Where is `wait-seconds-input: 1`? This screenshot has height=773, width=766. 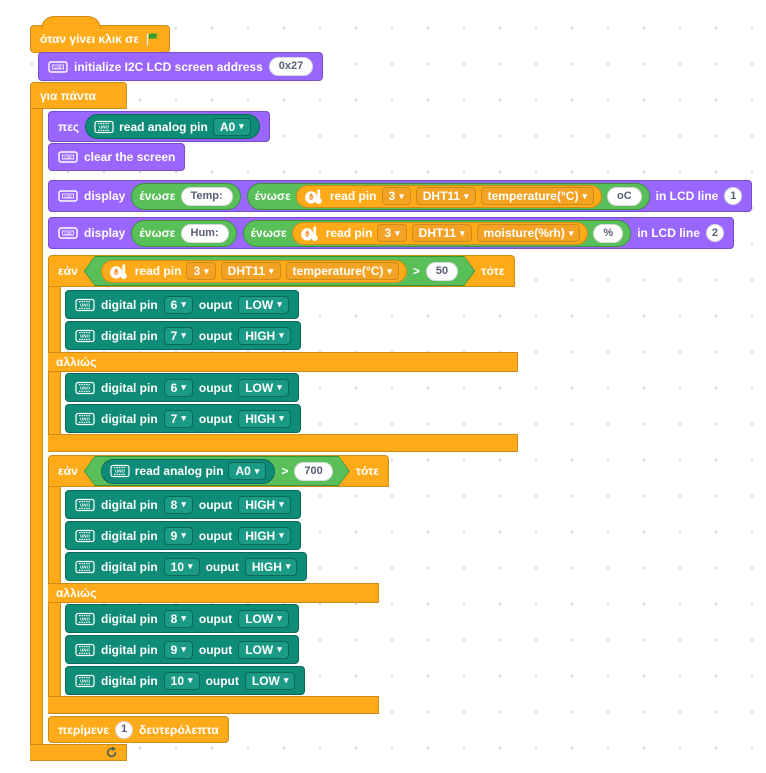 wait-seconds-input: 1 is located at coordinates (124, 729).